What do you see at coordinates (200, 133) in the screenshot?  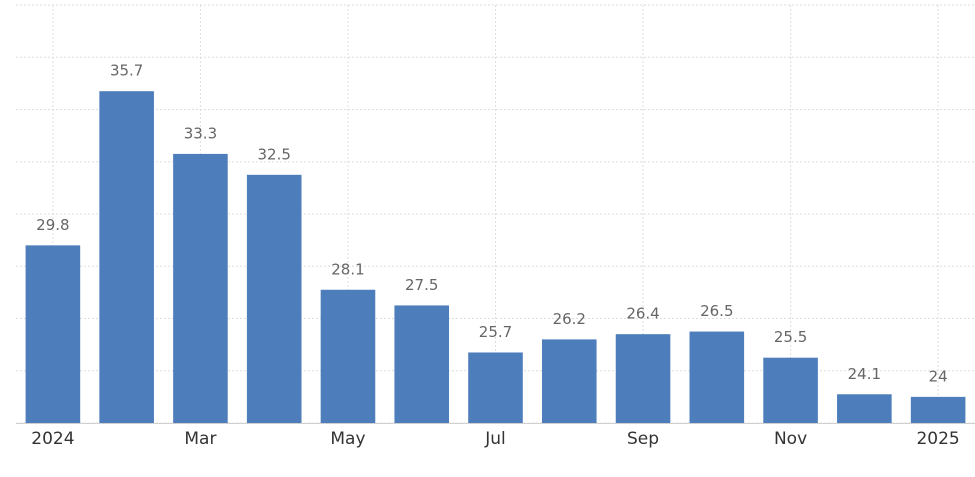 I see `value-label: 33.3` at bounding box center [200, 133].